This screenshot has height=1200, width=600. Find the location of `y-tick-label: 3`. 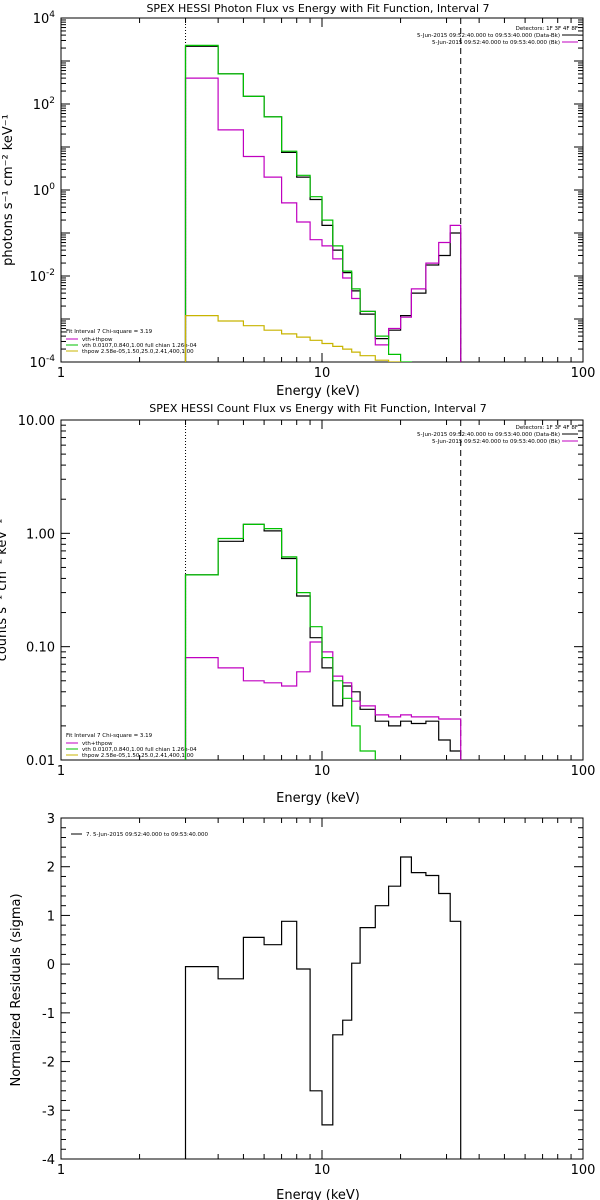

y-tick-label: 3 is located at coordinates (51, 819).